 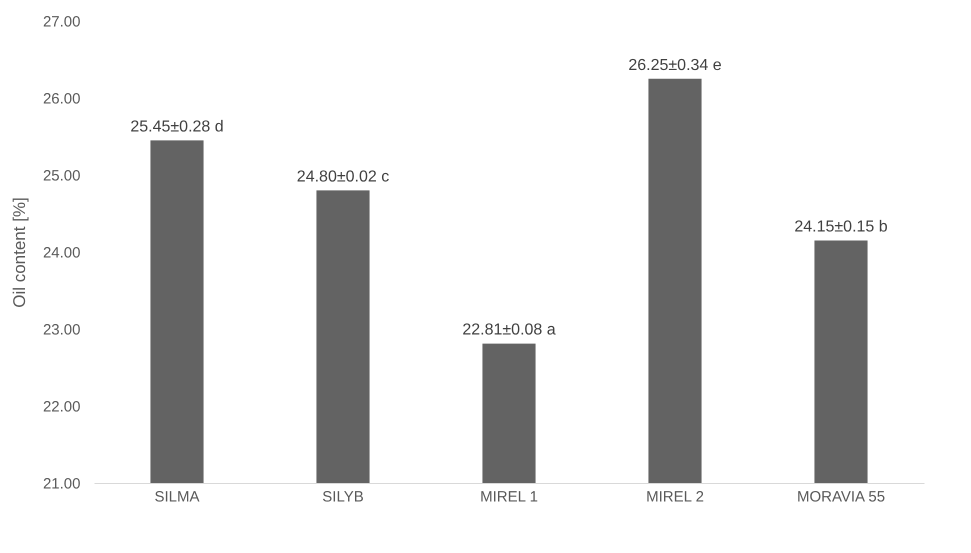 I want to click on y-tick-label: 22.00, so click(x=61, y=407).